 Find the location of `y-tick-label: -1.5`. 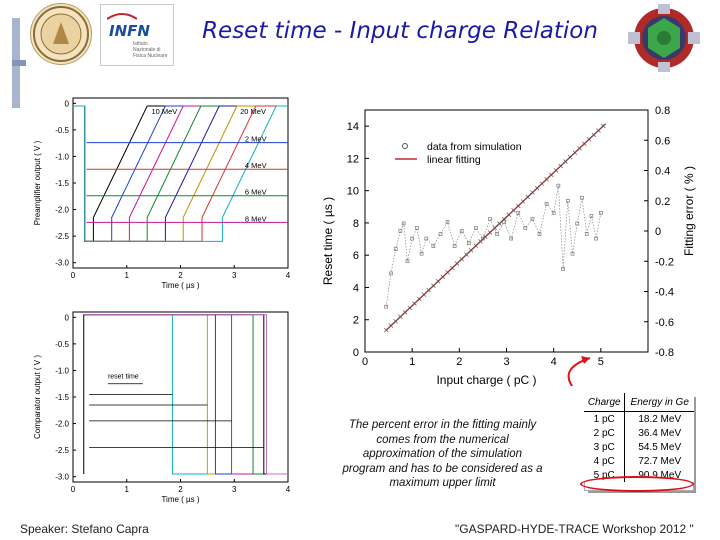

y-tick-label: -1.5 is located at coordinates (62, 397).